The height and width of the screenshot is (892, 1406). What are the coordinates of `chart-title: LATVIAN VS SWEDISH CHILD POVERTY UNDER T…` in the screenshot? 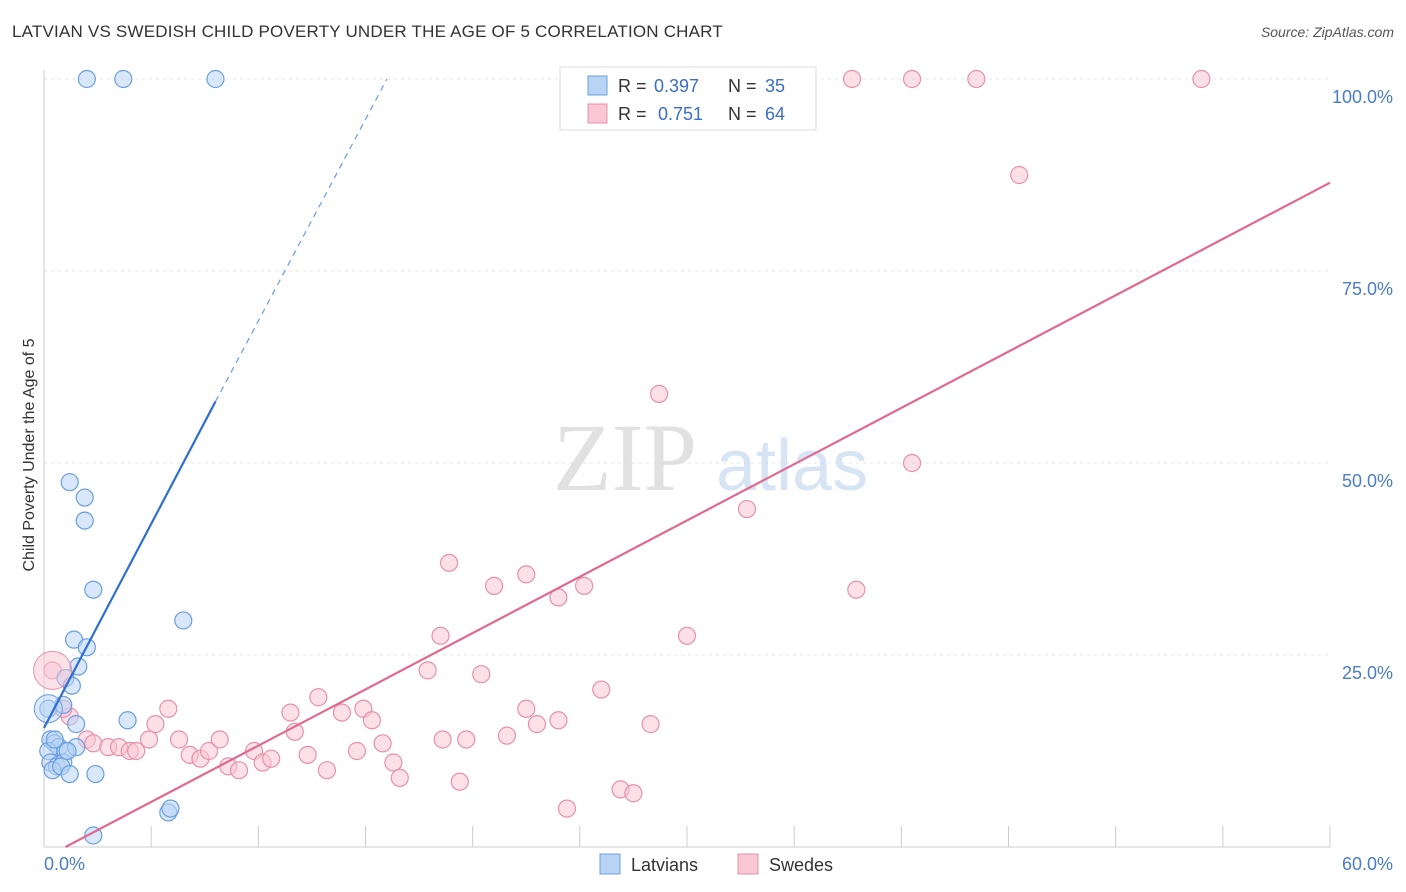 It's located at (367, 31).